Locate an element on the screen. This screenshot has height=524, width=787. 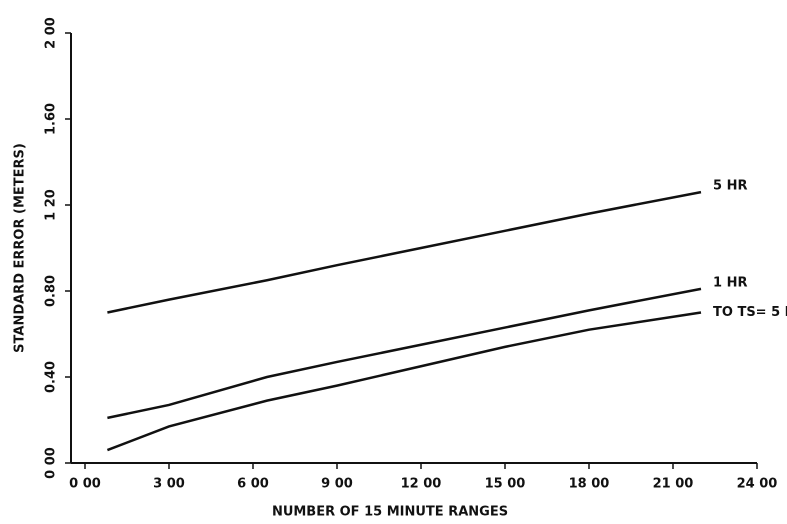
x-tick-label: 18 00 is located at coordinates (589, 484).